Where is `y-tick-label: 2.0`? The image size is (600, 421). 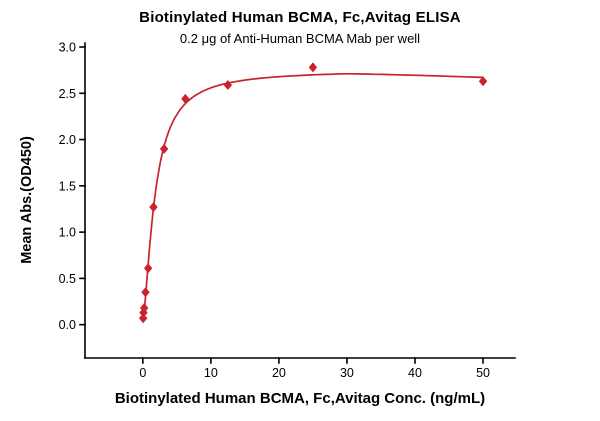
y-tick-label: 2.0 is located at coordinates (67, 140).